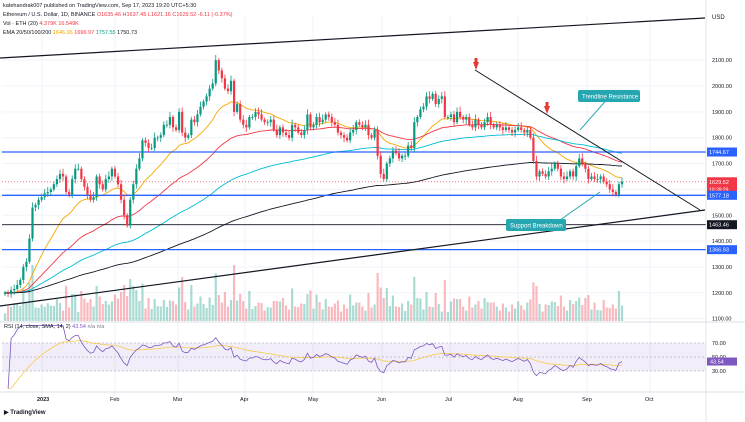 The width and height of the screenshot is (745, 422). What do you see at coordinates (719, 190) in the screenshot?
I see `countdown-label: 10:39:29` at bounding box center [719, 190].